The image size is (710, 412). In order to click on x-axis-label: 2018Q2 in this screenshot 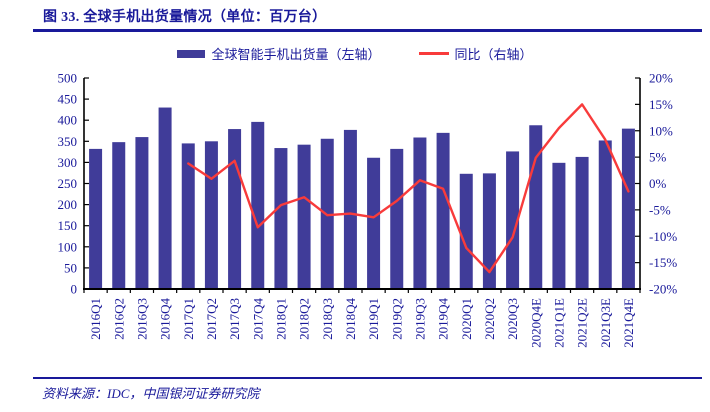, I will do `click(304, 319)`.